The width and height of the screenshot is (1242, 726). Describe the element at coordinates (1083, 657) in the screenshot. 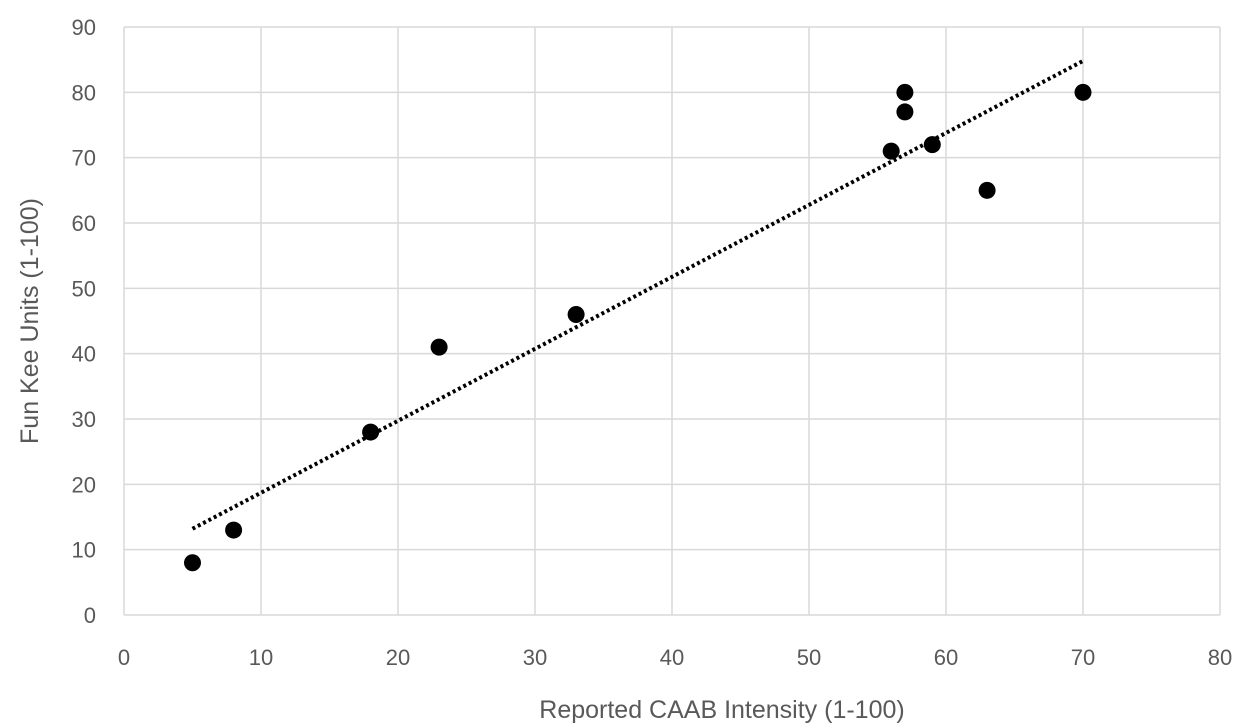

I see `x-tick-label: 70` at that location.